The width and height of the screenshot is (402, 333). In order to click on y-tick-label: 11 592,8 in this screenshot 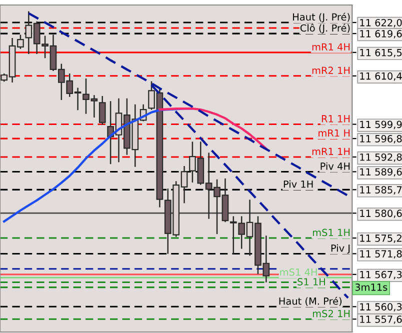, I will do `click(381, 157)`.